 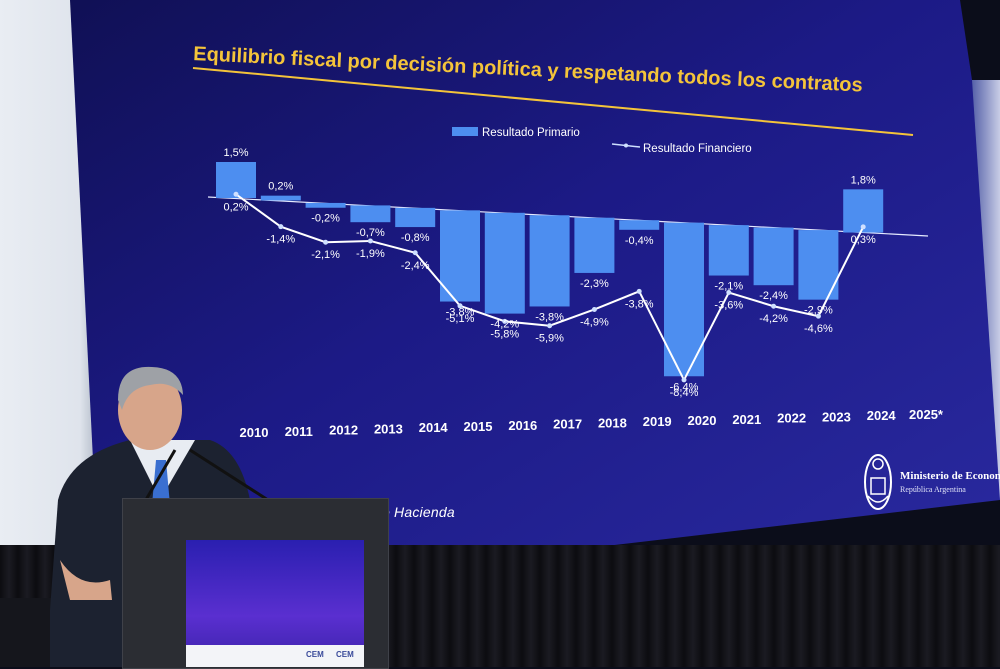 I want to click on line-data-label: -4,9%, so click(x=594, y=322).